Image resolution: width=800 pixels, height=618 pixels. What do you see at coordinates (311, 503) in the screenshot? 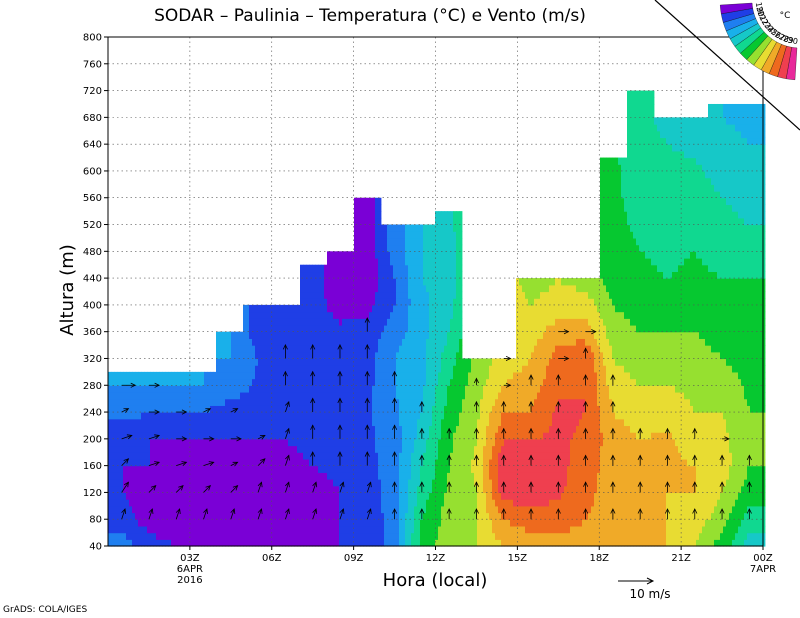
I see `temperature-cell-2040` at bounding box center [311, 503].